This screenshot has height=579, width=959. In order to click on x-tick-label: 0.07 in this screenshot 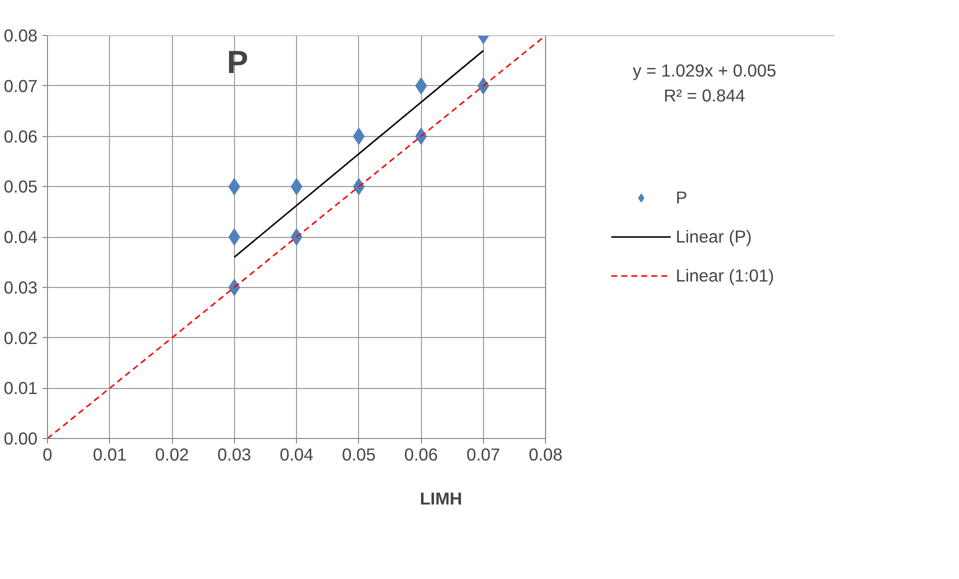, I will do `click(483, 454)`.